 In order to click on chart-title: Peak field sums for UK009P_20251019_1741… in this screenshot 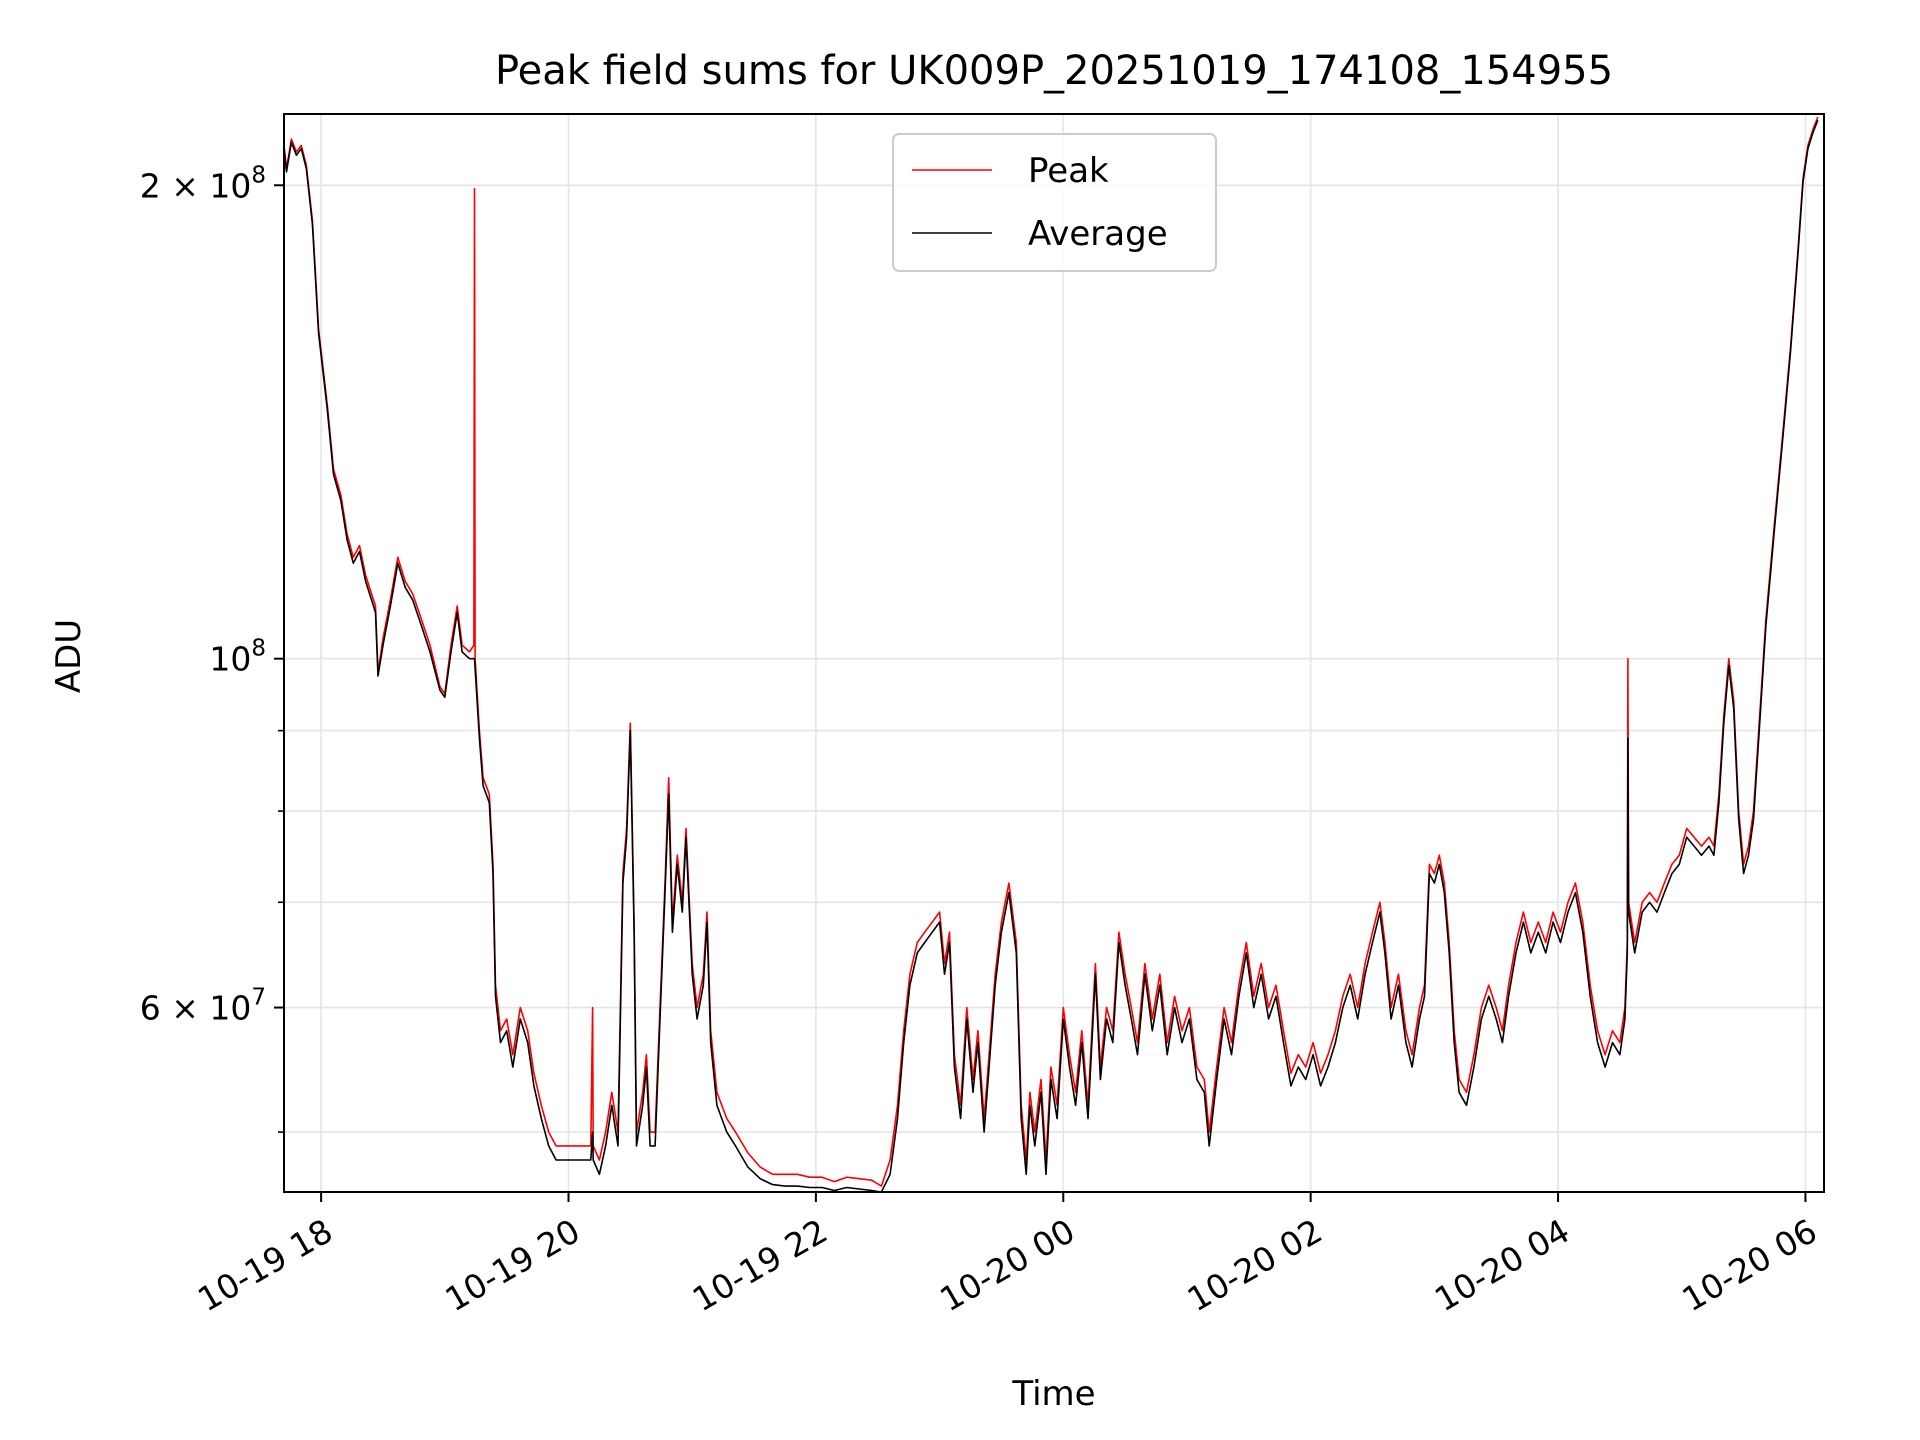, I will do `click(1054, 71)`.